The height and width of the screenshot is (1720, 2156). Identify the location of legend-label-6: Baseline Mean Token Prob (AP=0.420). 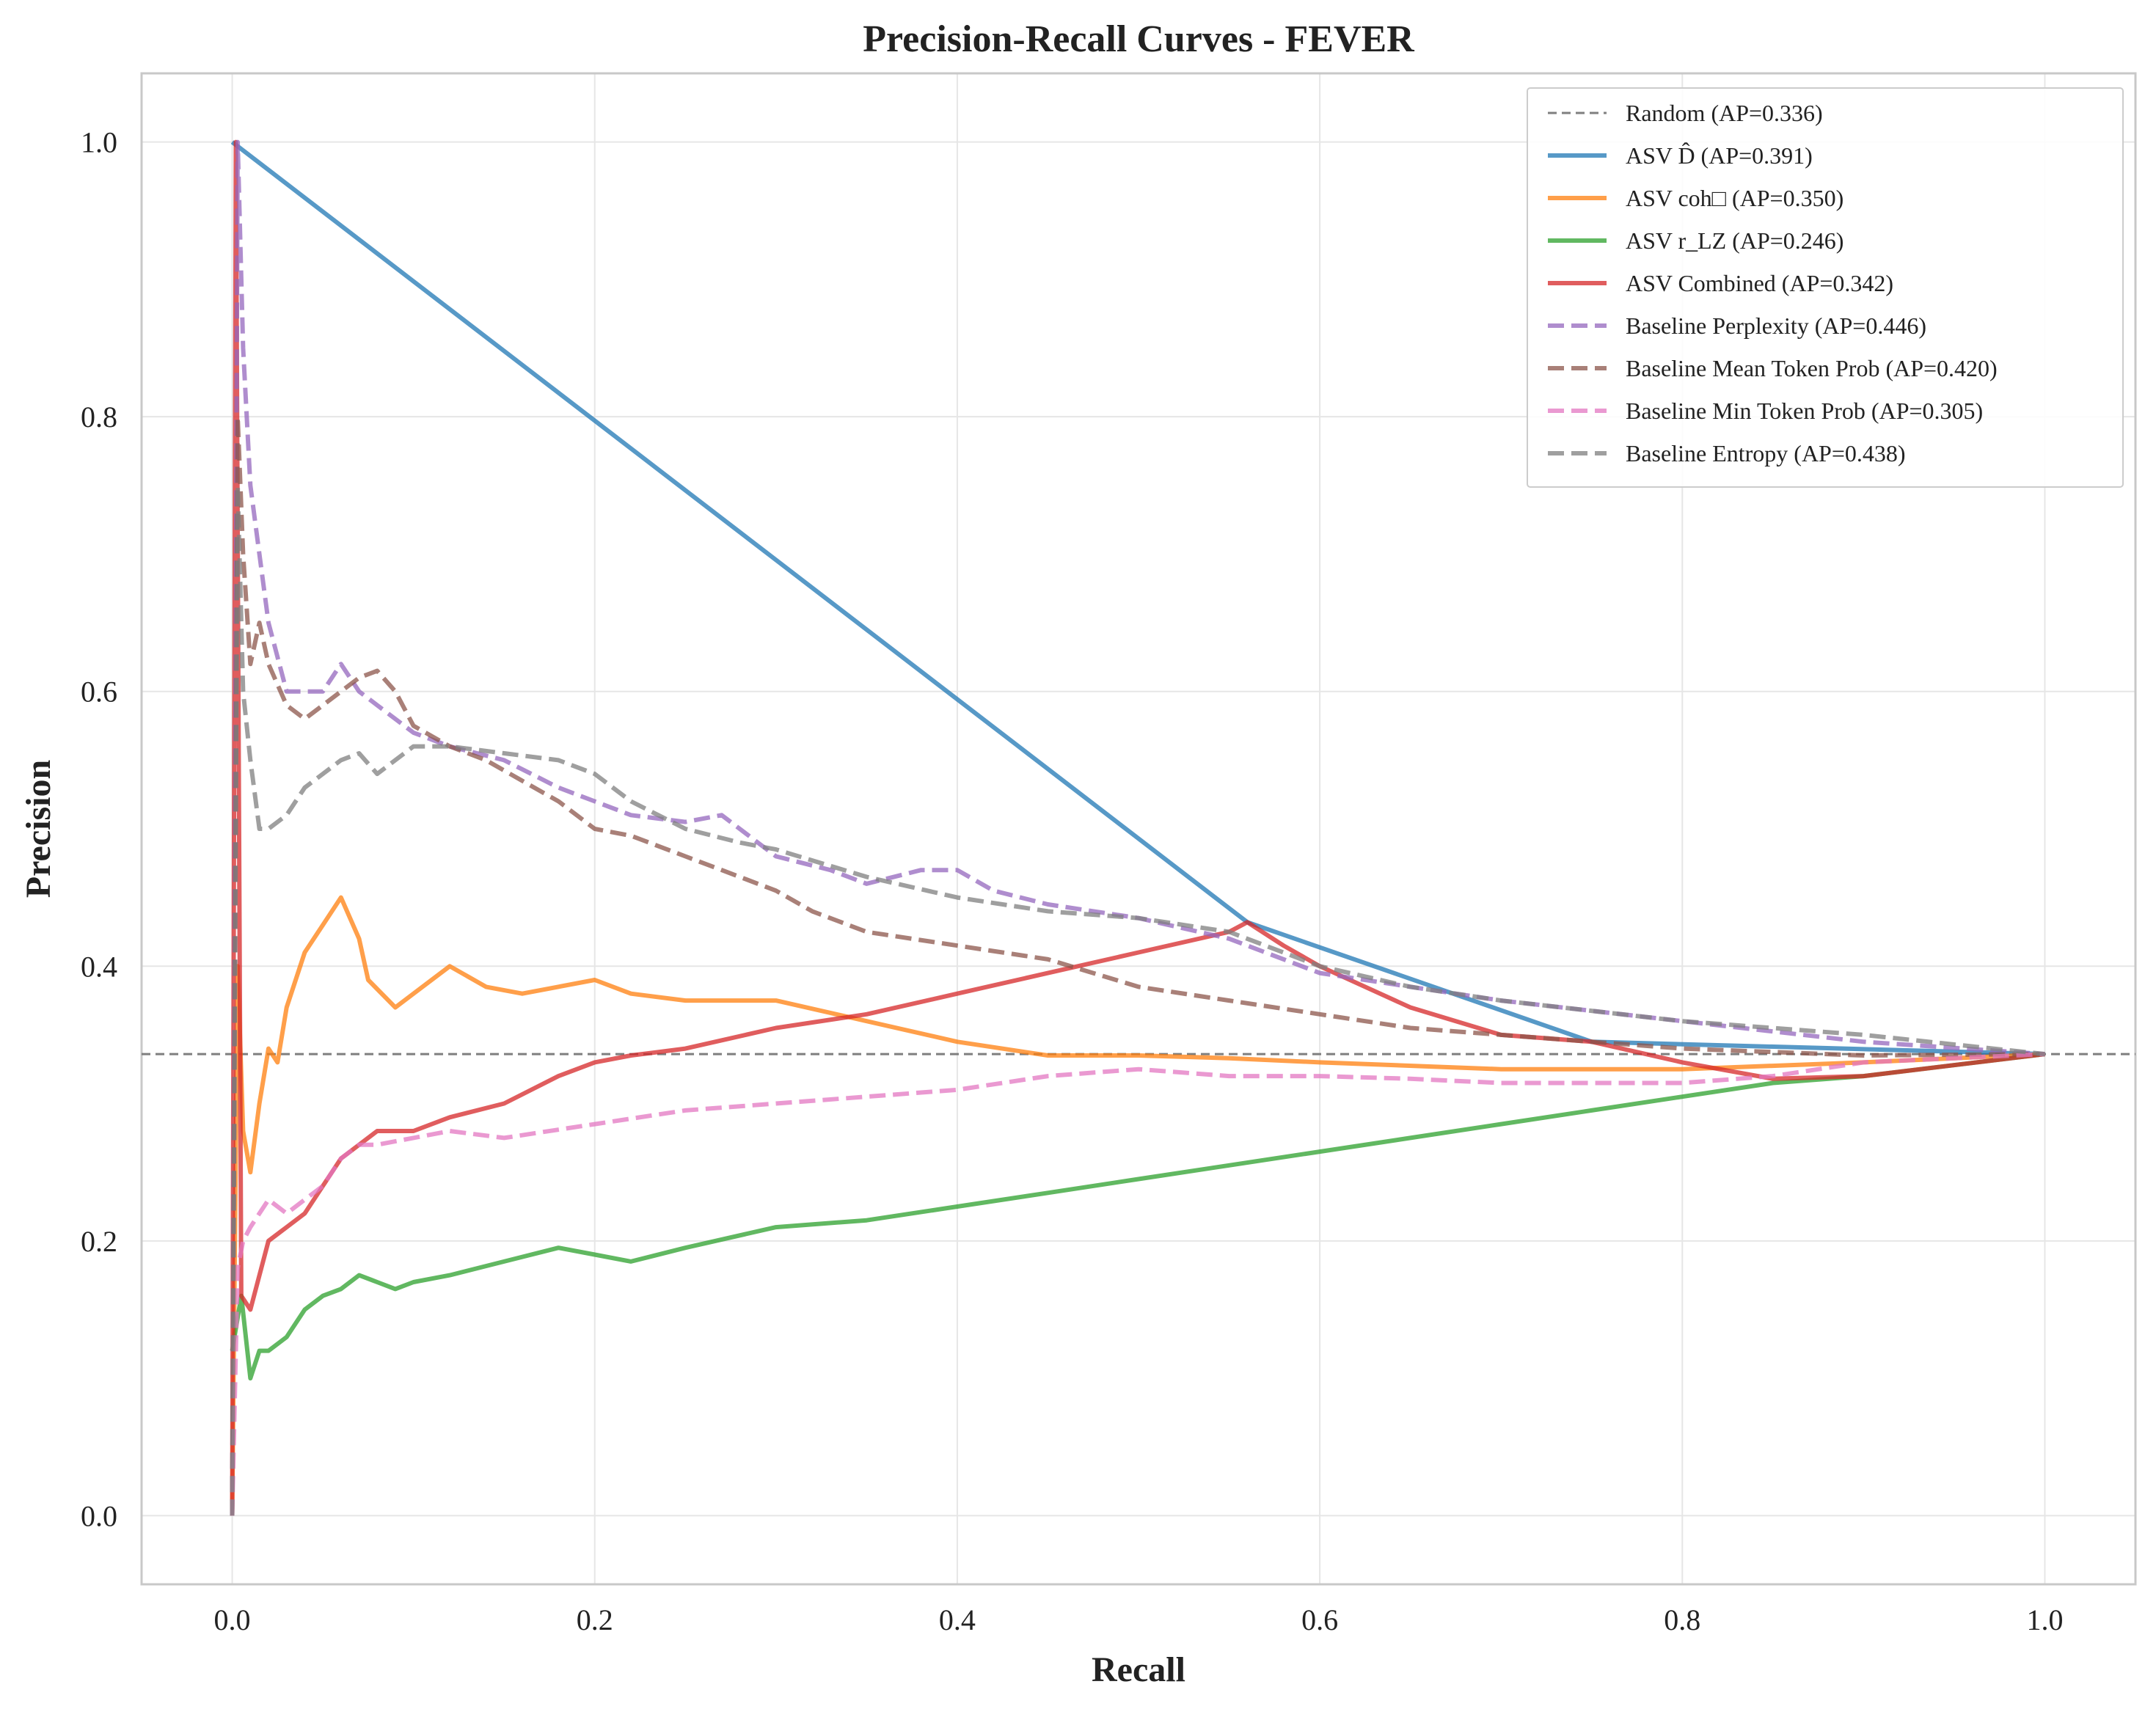
(1812, 368).